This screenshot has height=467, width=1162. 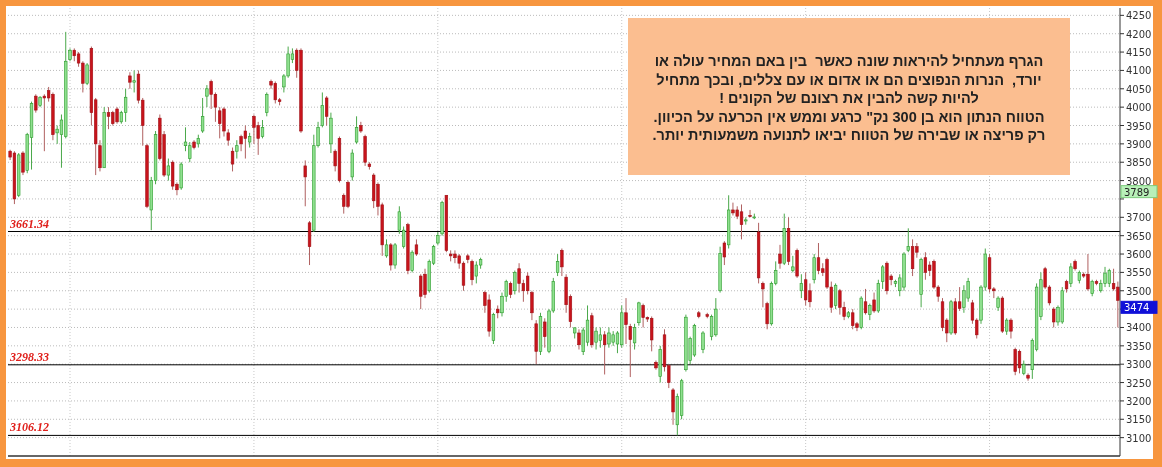 I want to click on y-tick-label: 3650, so click(x=1139, y=236).